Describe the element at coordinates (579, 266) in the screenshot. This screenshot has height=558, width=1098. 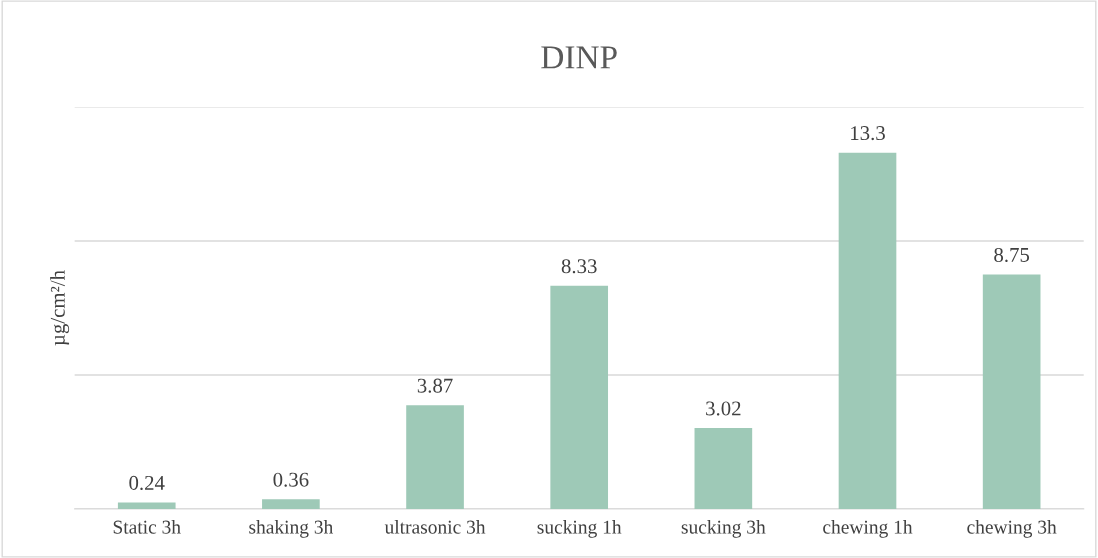
I see `data-label: 8.33` at that location.